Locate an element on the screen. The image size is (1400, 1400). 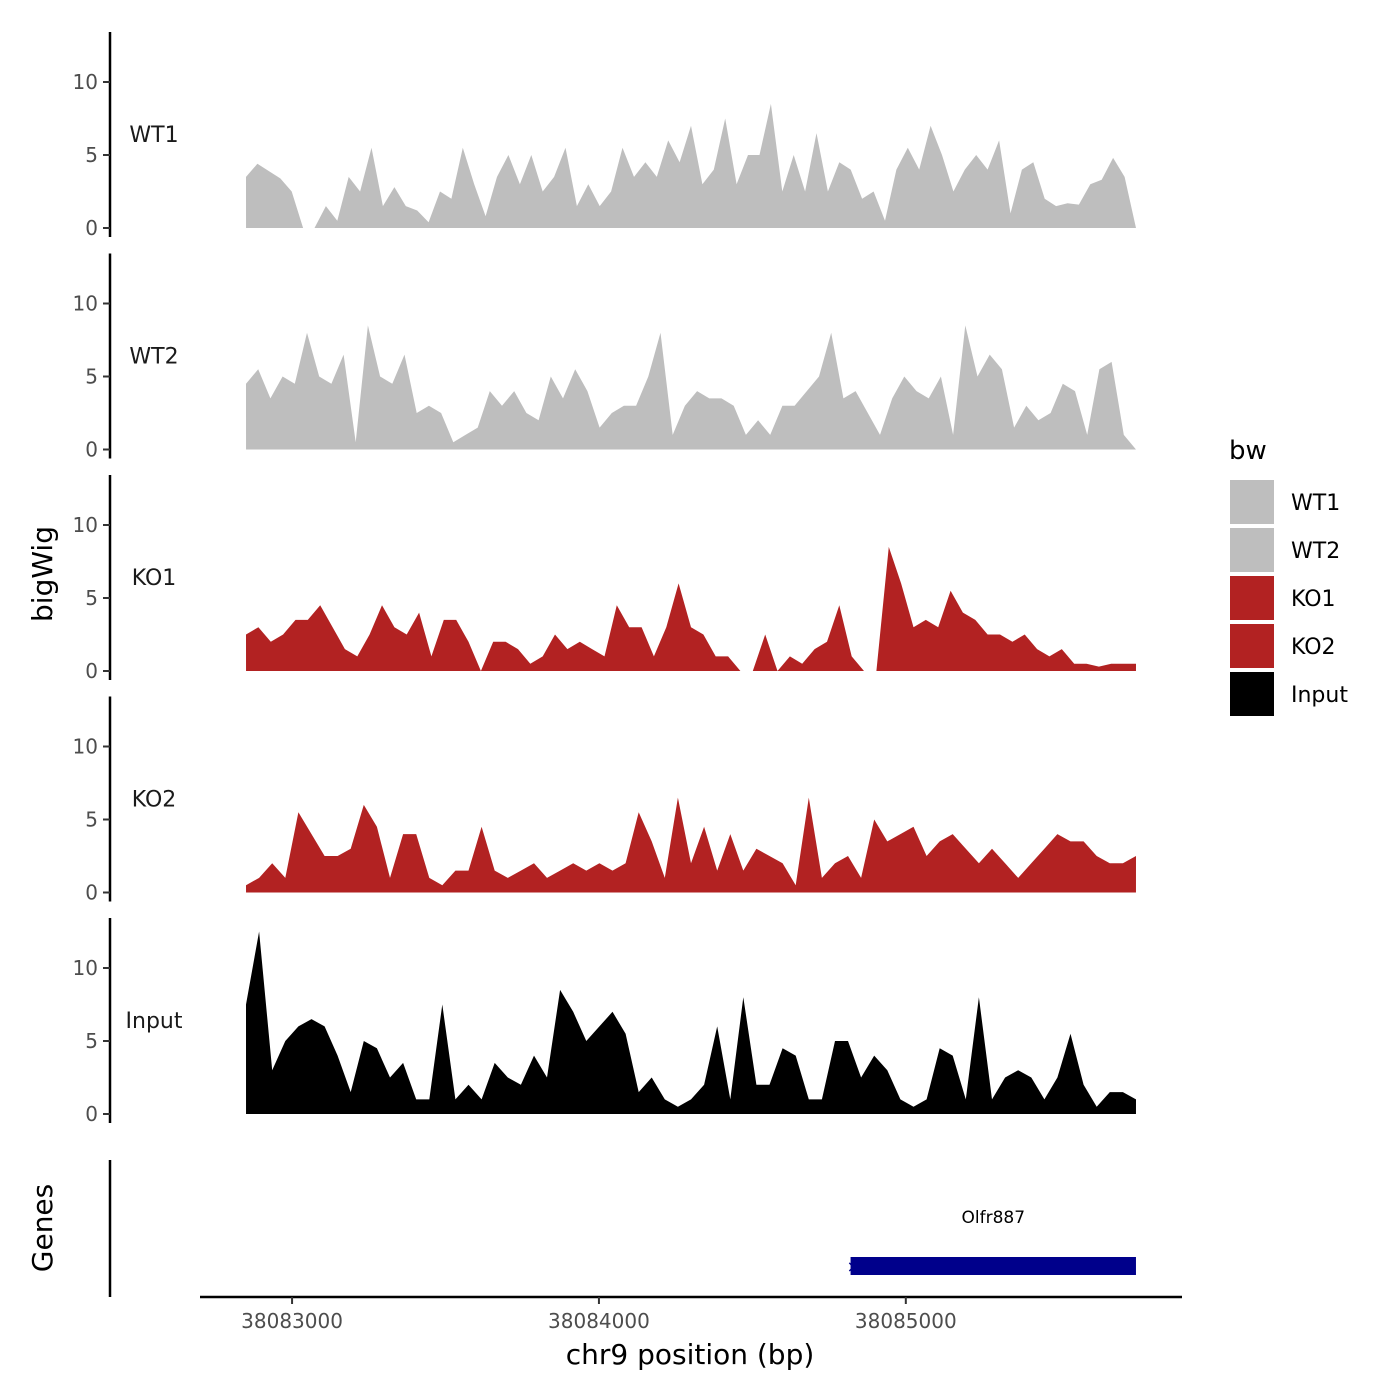
legend-key-wt2 is located at coordinates (1252, 550).